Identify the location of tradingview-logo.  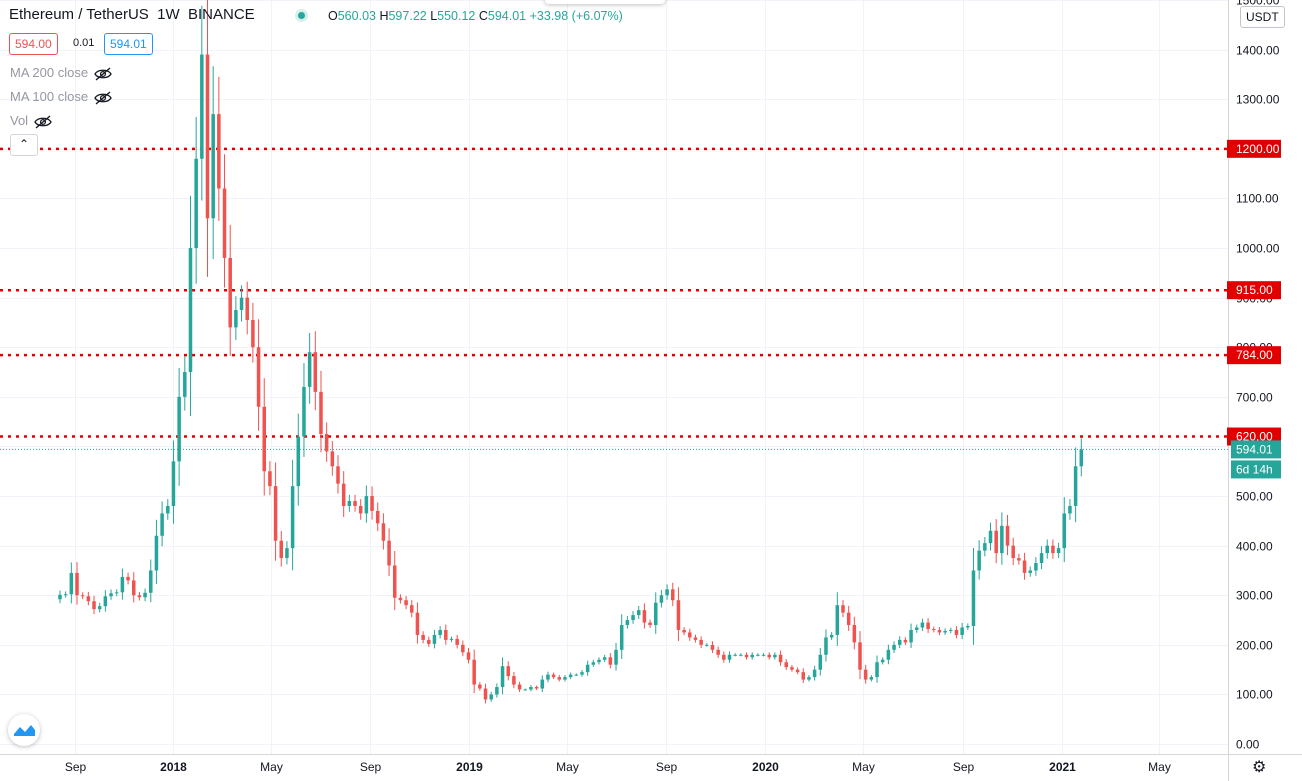
(24, 730).